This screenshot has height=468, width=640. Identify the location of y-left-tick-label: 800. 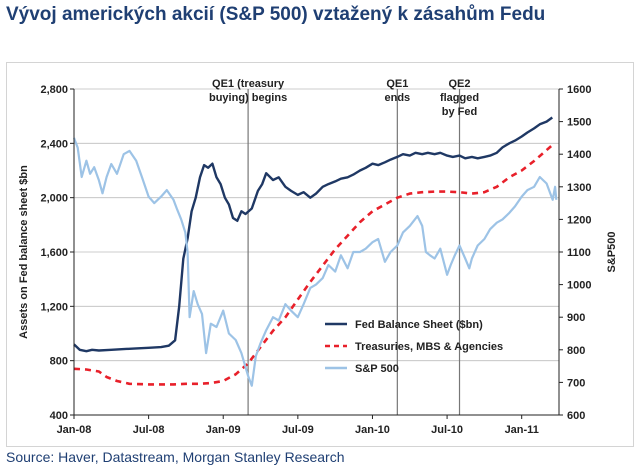
(59, 362).